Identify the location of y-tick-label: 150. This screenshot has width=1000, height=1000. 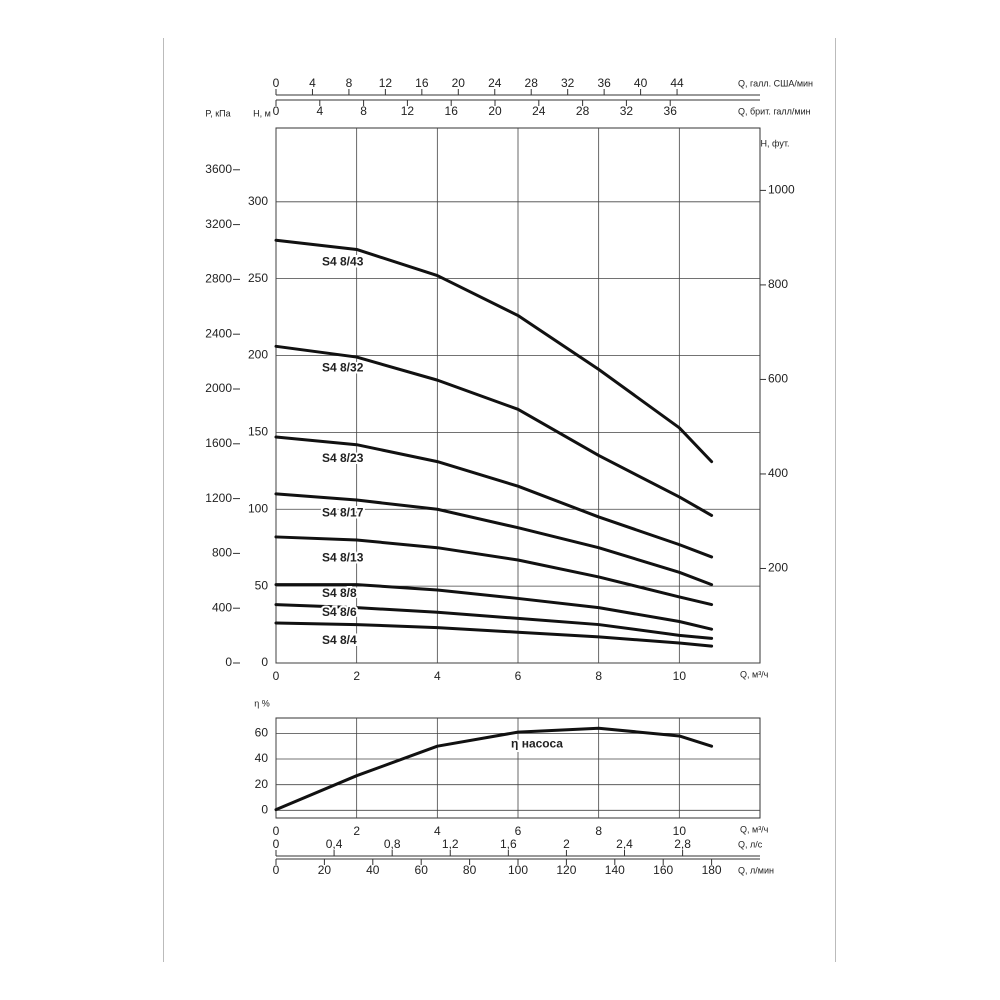
(258, 432).